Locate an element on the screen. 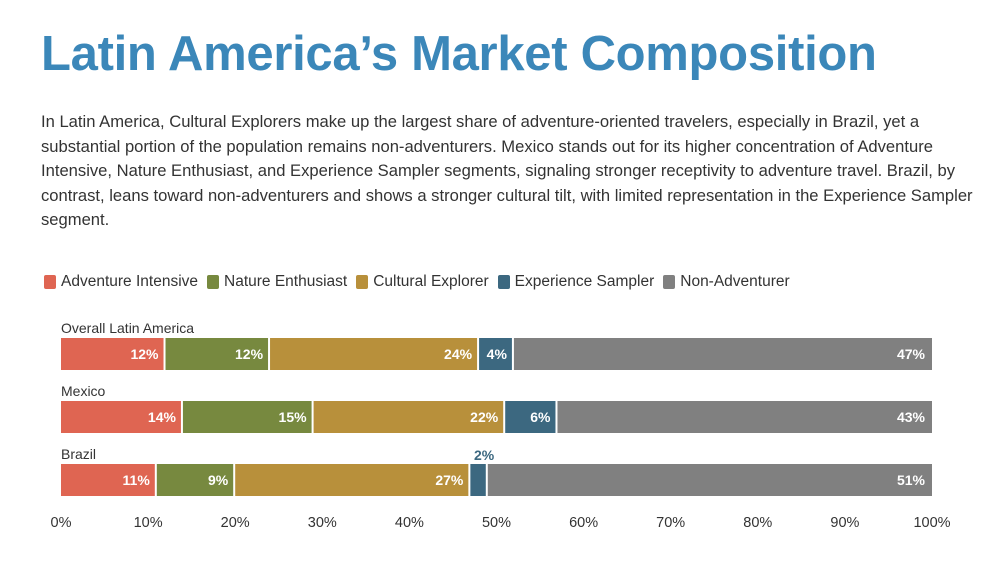  category-label: Overall Latin America is located at coordinates (127, 328).